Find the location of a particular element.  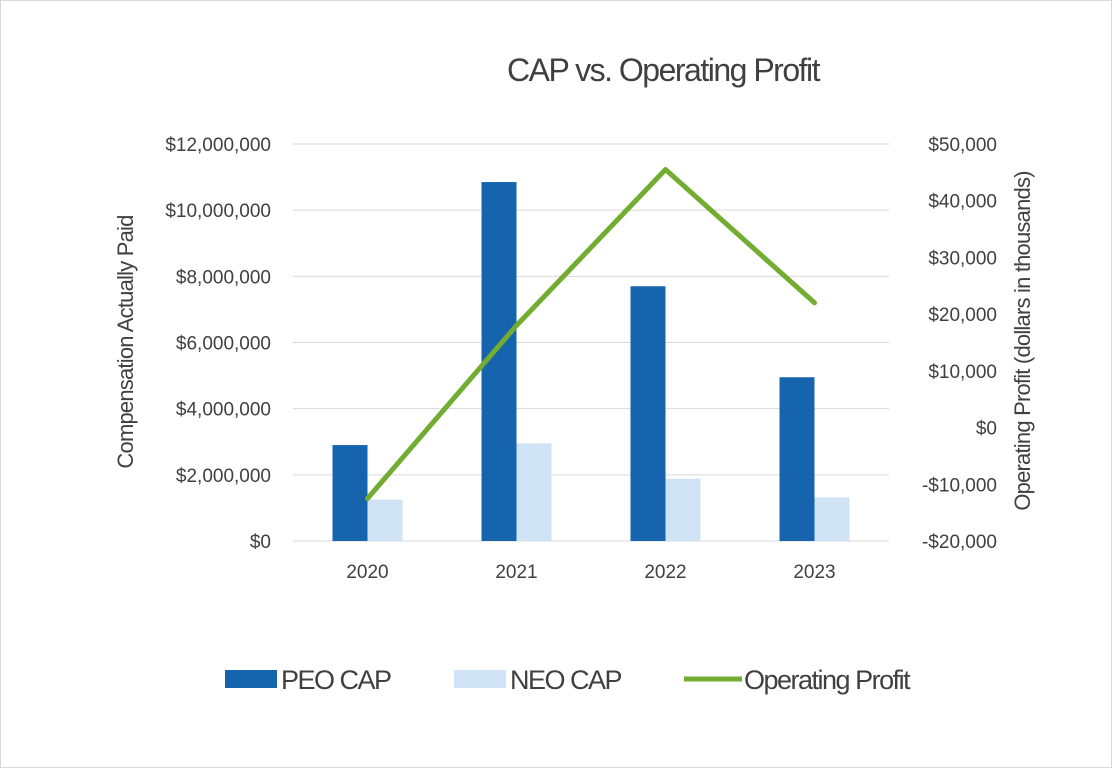

y-tick-label: $8,000,000 is located at coordinates (223, 277).